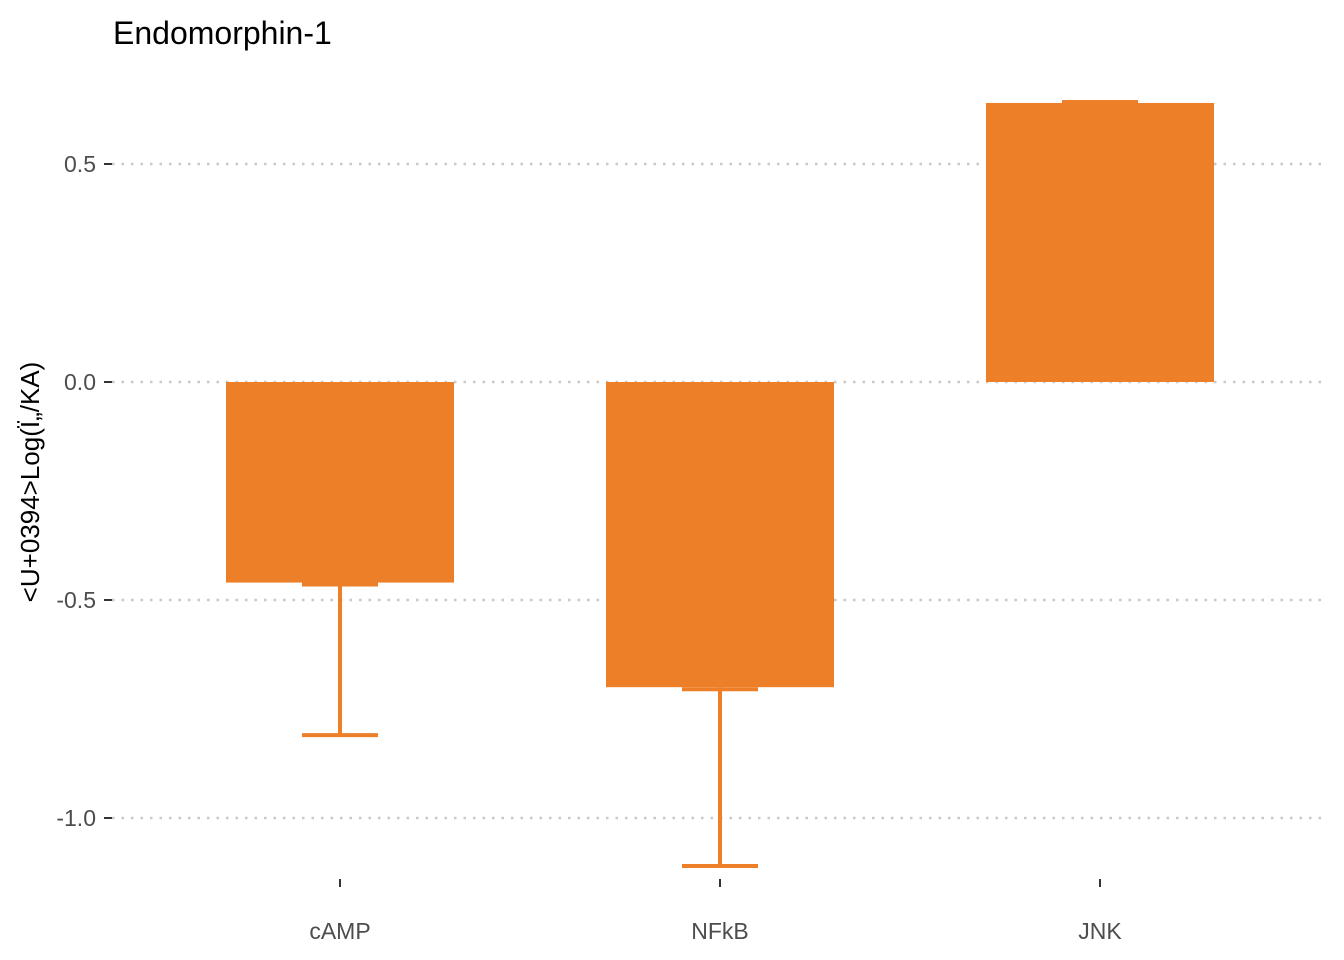  Describe the element at coordinates (222, 33) in the screenshot. I see `chart-title: Endomorphin-1` at that location.